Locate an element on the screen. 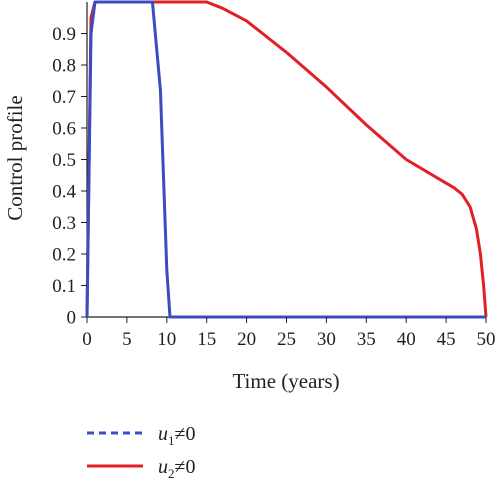  y-tick-label: 0 is located at coordinates (72, 318).